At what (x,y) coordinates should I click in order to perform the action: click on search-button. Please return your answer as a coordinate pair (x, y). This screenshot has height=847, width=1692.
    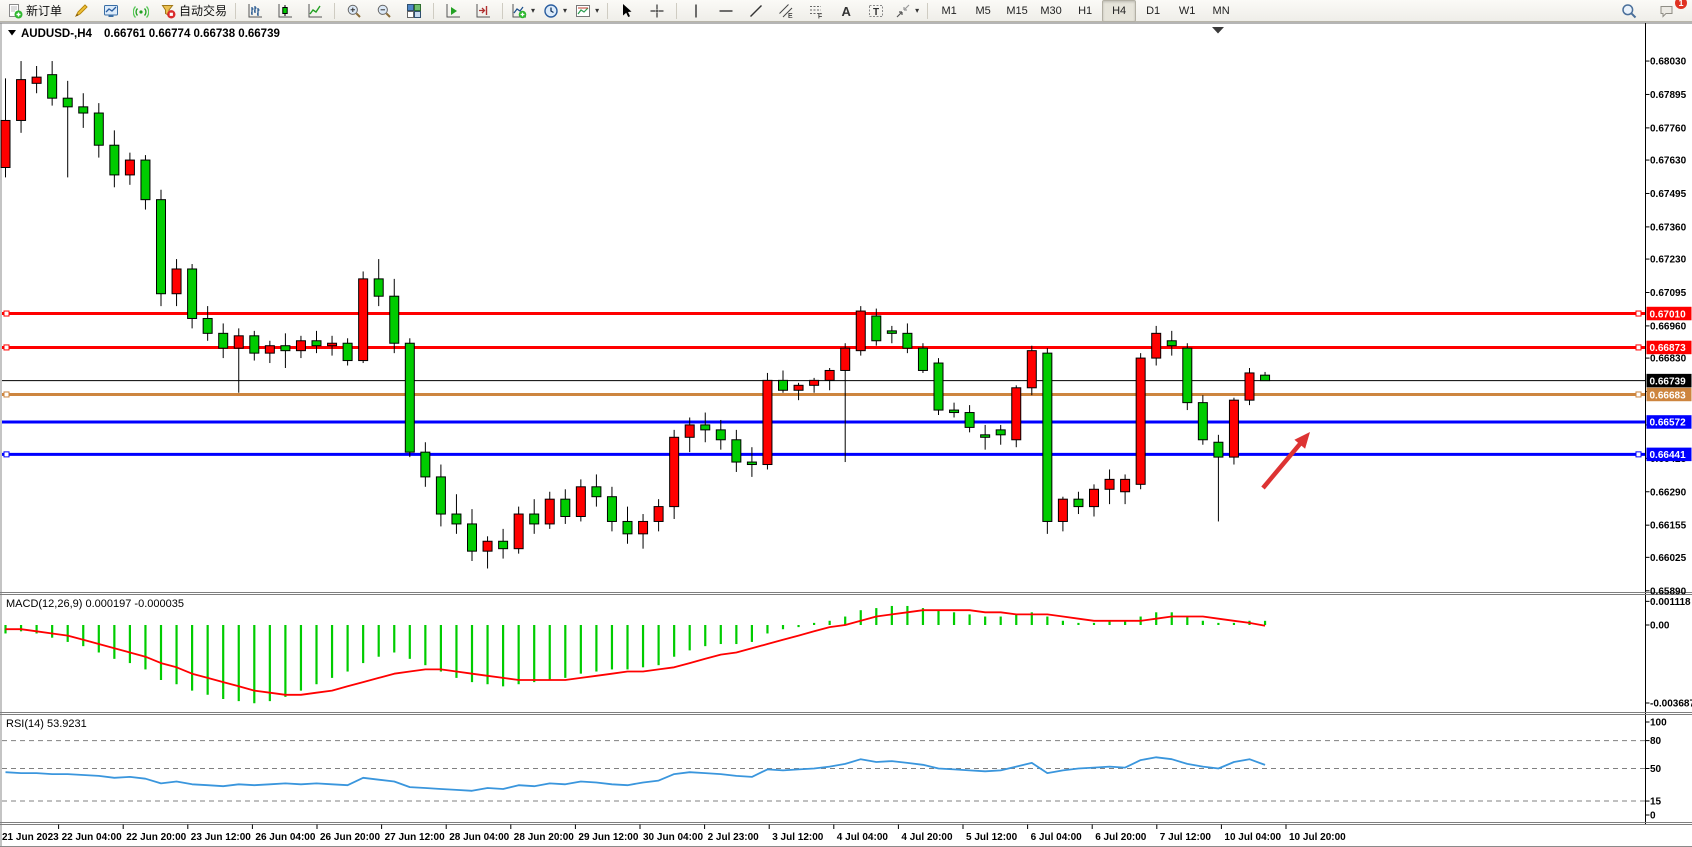
    Looking at the image, I should click on (1629, 11).